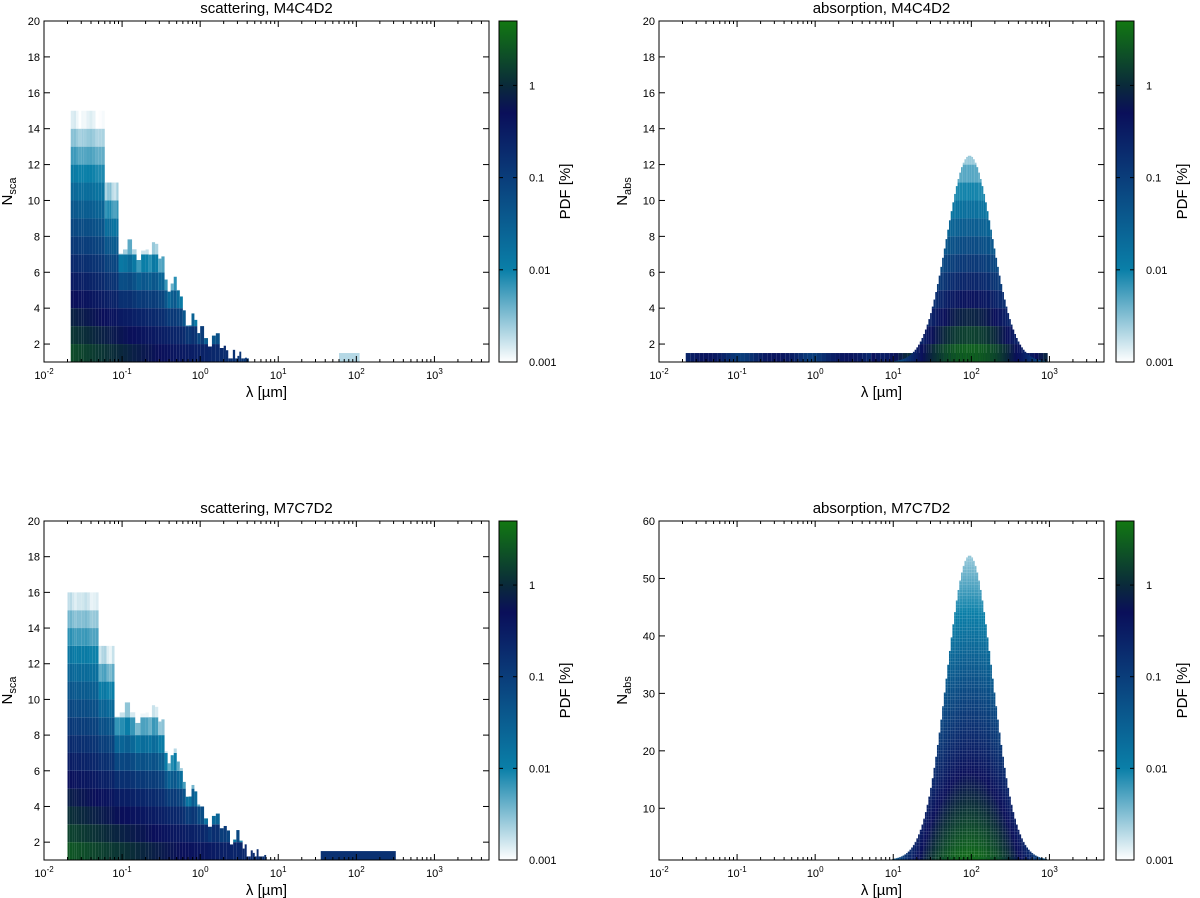 The image size is (1200, 898). What do you see at coordinates (882, 8) in the screenshot?
I see `chart-title: absorption, M4C4D2` at bounding box center [882, 8].